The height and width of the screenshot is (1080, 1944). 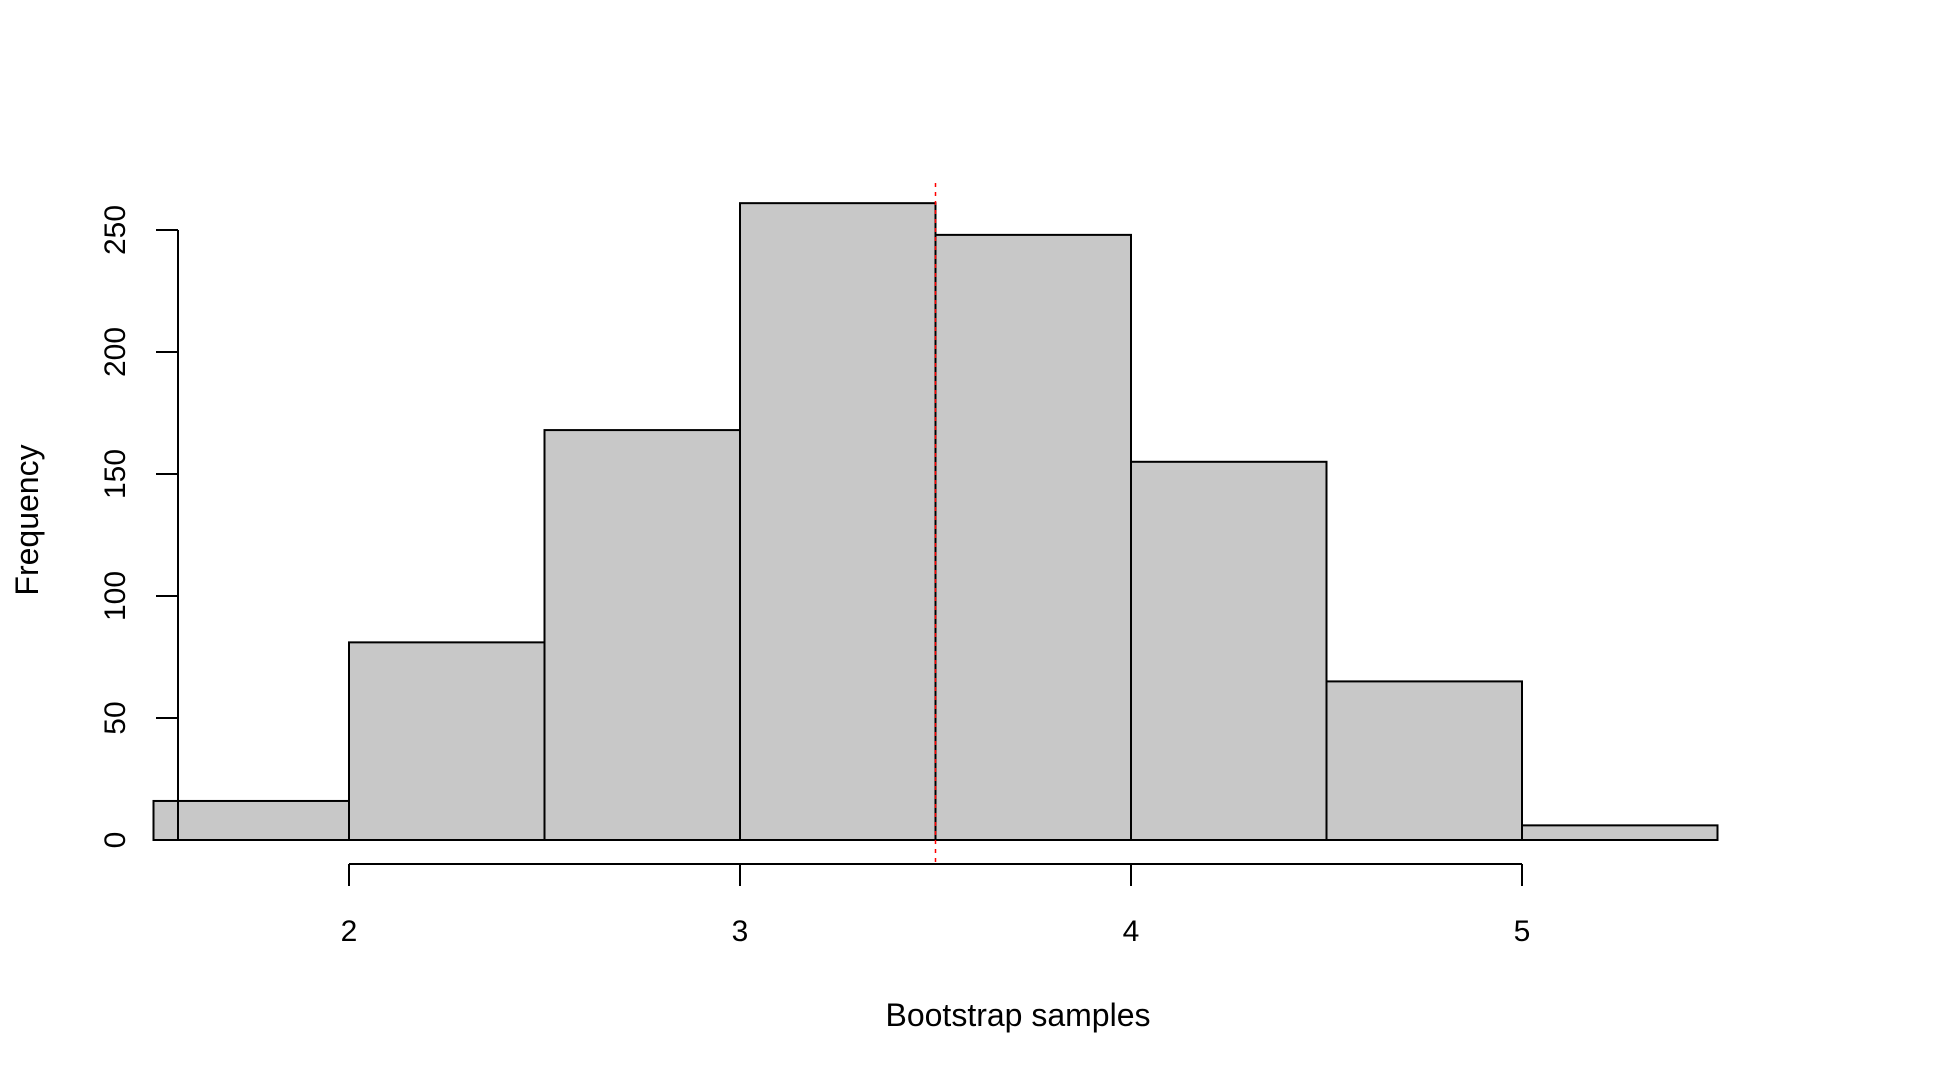 I want to click on x-axis-title: Bootstrap samples, so click(x=1017, y=1015).